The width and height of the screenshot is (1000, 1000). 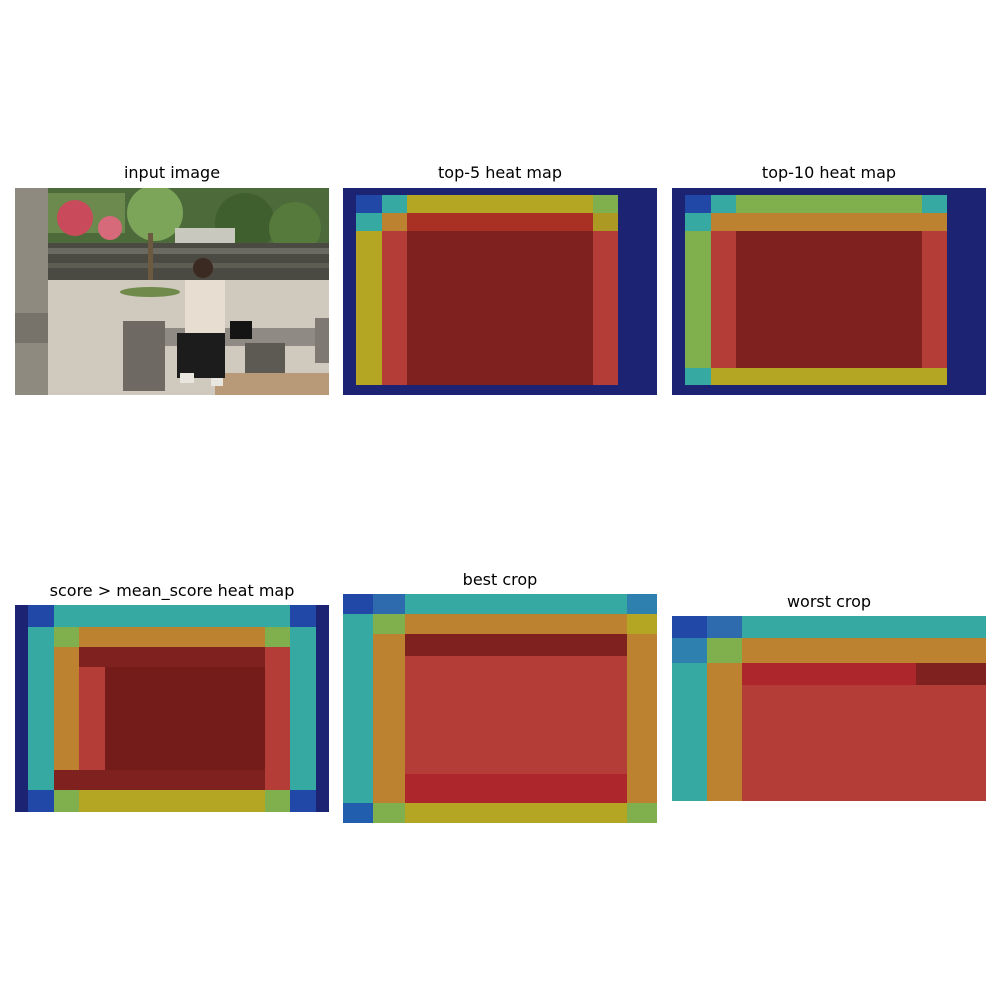 What do you see at coordinates (829, 601) in the screenshot?
I see `worst-crop-title: worst crop` at bounding box center [829, 601].